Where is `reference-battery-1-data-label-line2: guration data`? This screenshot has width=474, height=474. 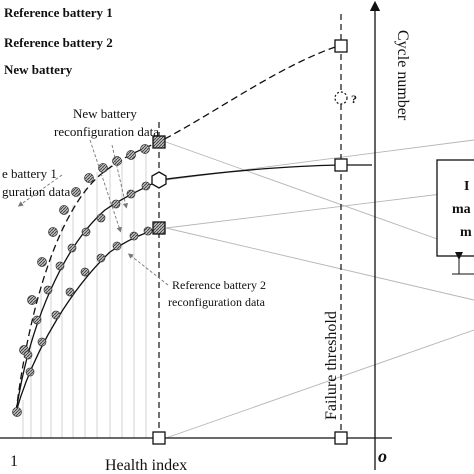 reference-battery-1-data-label-line2: guration data is located at coordinates (36, 191).